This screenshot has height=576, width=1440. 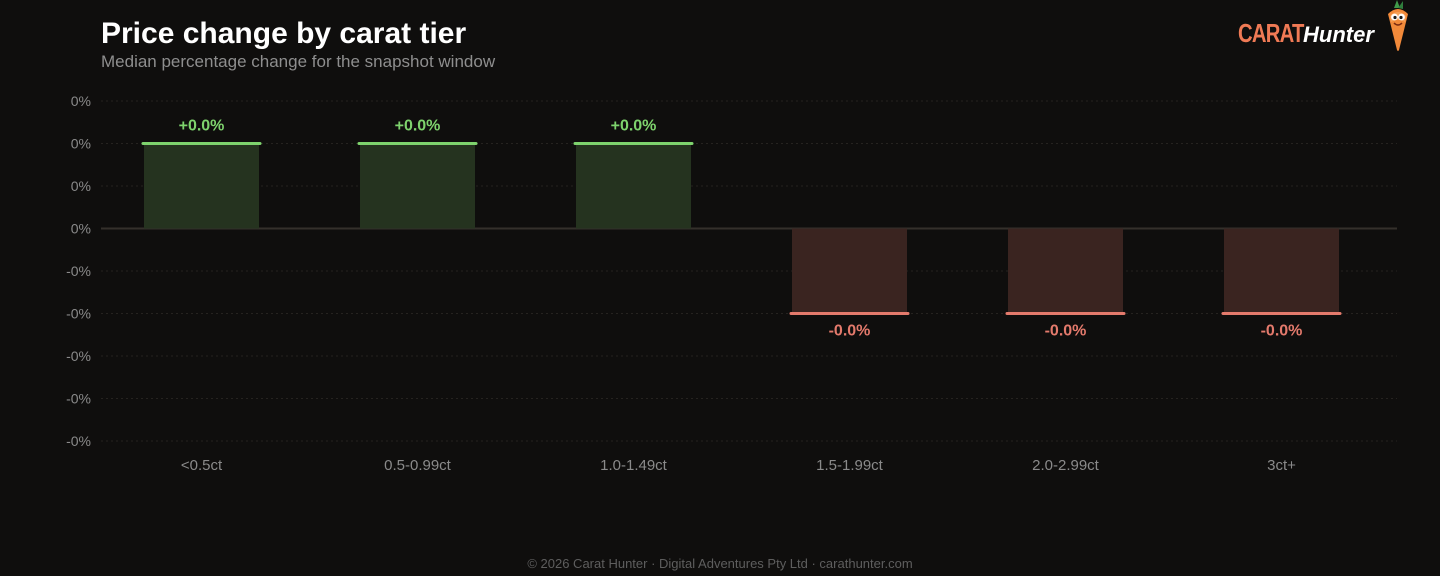 What do you see at coordinates (202, 465) in the screenshot?
I see `x-tick-label: <0.5ct` at bounding box center [202, 465].